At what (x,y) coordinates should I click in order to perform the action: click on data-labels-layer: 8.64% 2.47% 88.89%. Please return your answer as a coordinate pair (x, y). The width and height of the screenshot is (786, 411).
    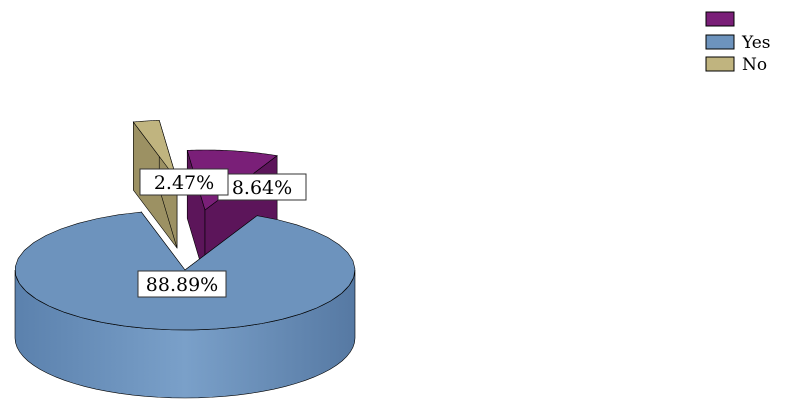
    Looking at the image, I should click on (222, 233).